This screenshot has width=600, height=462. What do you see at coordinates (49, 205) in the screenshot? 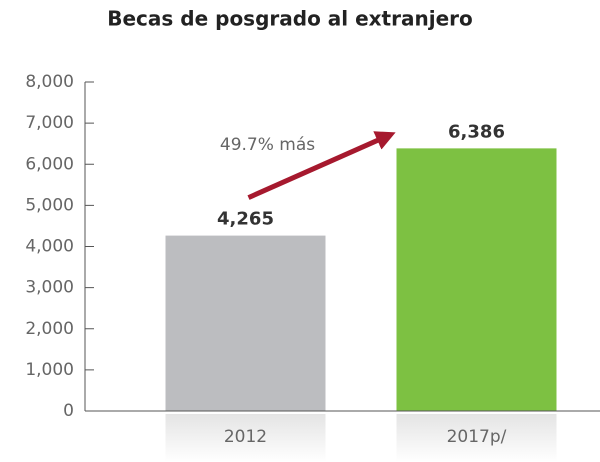
I see `y-tick-label: 5,000` at bounding box center [49, 205].